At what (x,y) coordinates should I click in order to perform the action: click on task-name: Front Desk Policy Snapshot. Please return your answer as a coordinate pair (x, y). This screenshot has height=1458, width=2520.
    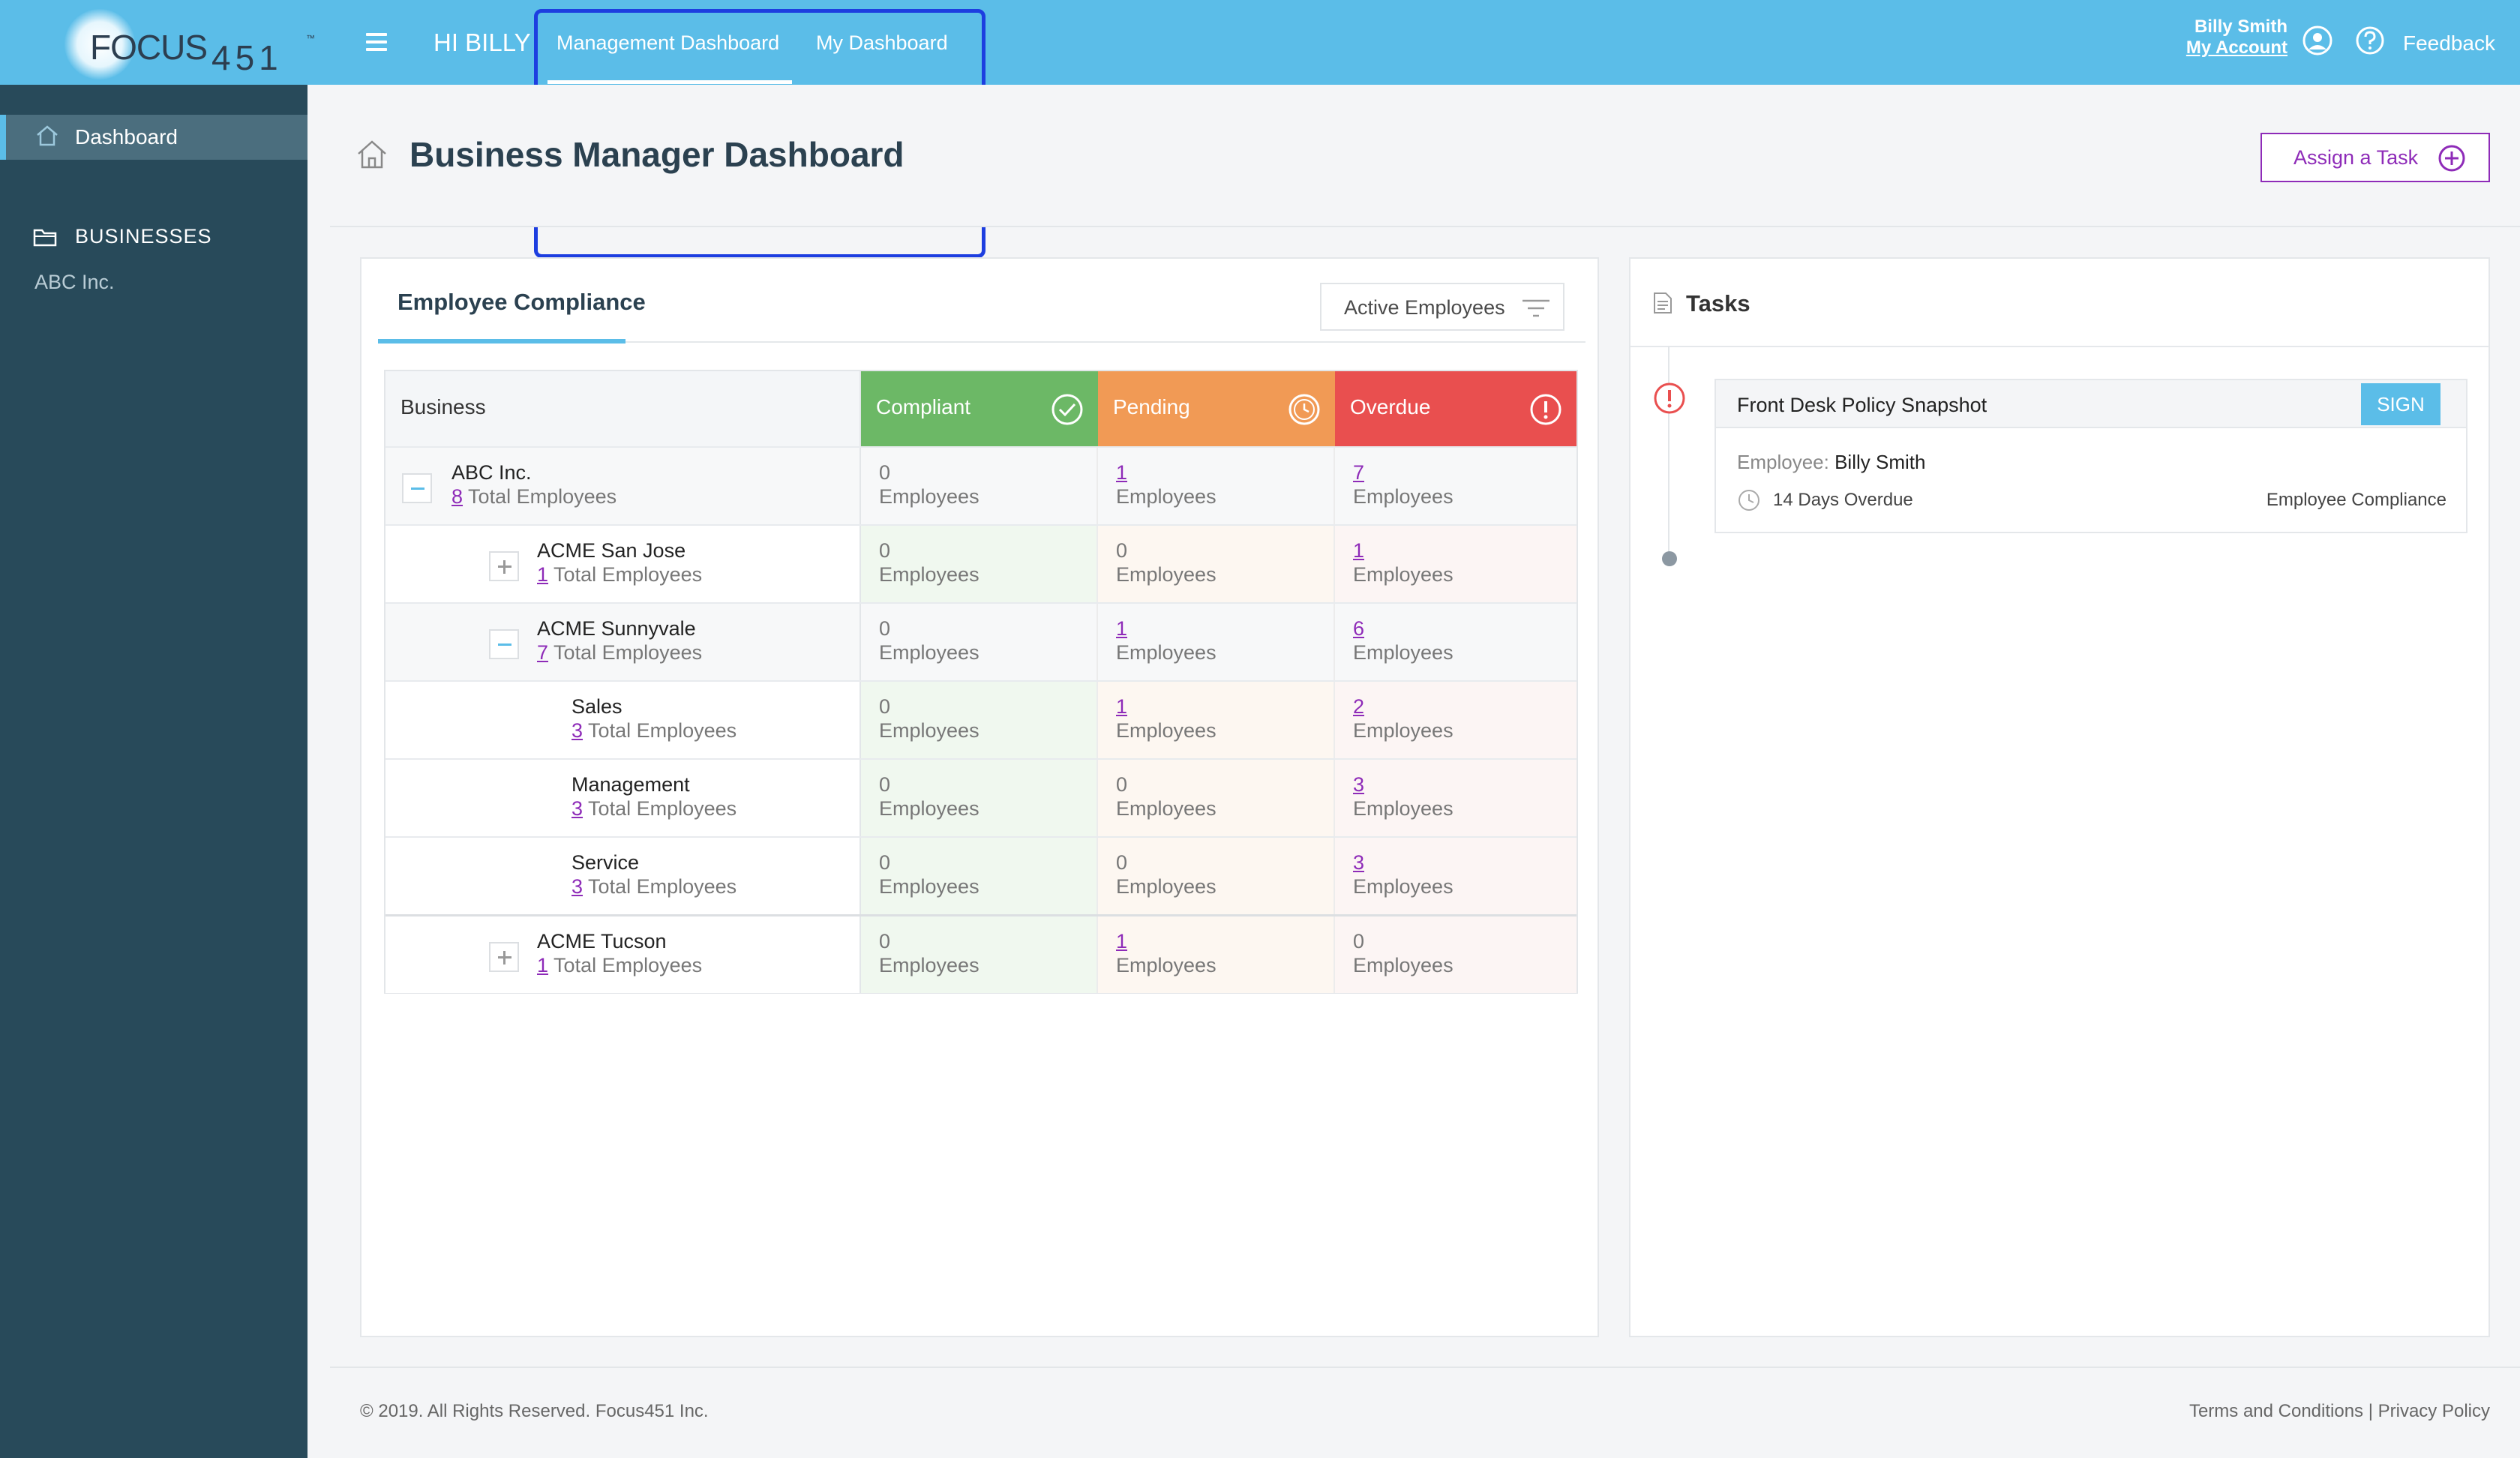
    Looking at the image, I should click on (1862, 405).